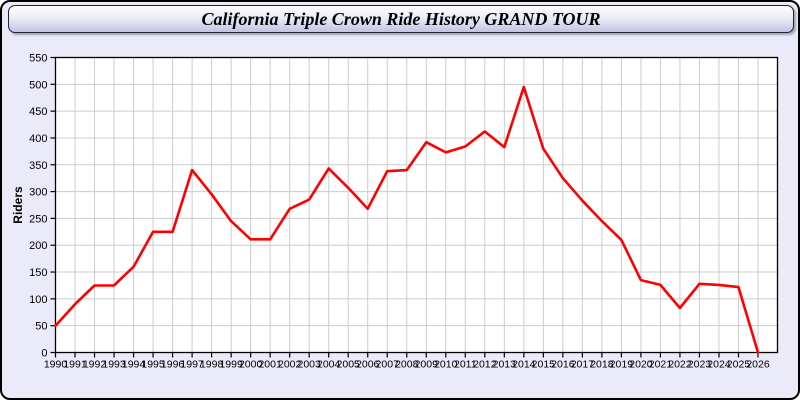 This screenshot has width=800, height=400. I want to click on x-axis-tick-label: 2001, so click(270, 365).